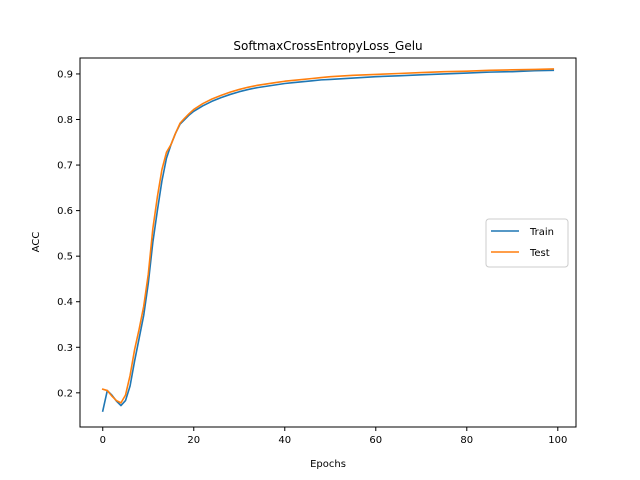 The height and width of the screenshot is (480, 640). What do you see at coordinates (327, 46) in the screenshot?
I see `chart-title: SoftmaxCrossEntropyLoss_Gelu` at bounding box center [327, 46].